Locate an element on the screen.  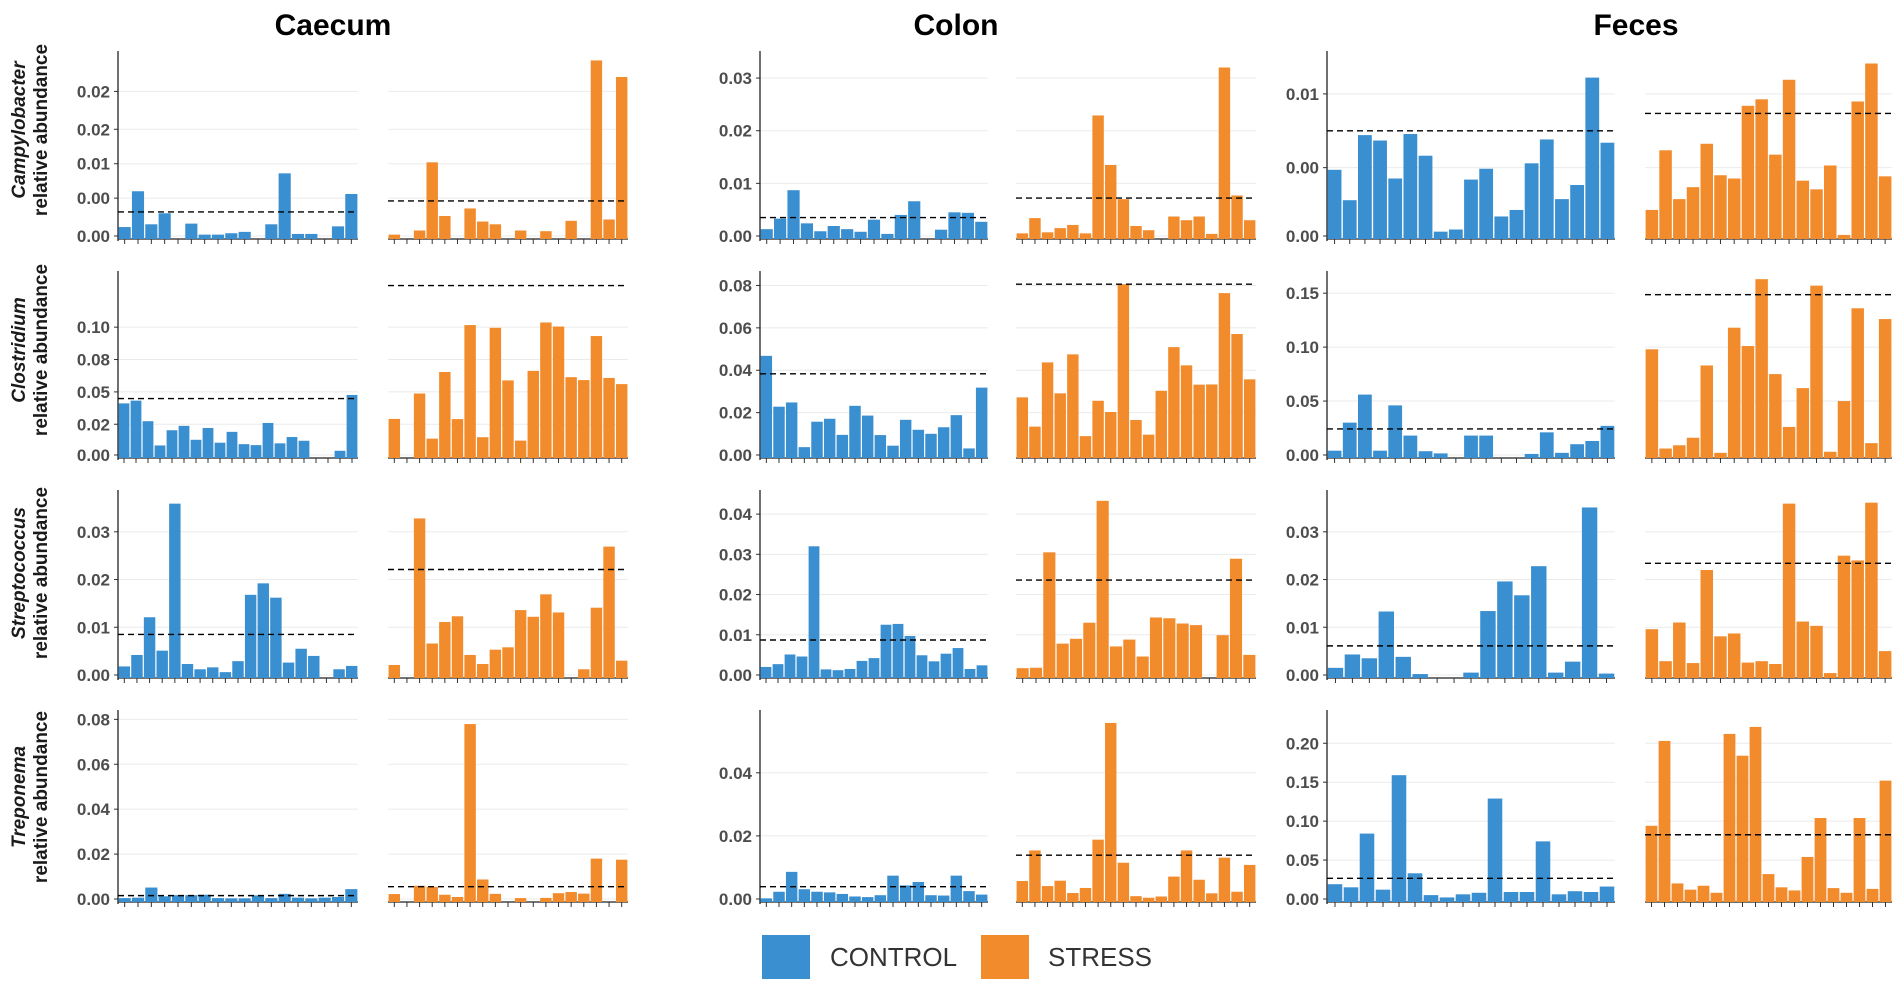
panel-colon-streptococcus: 0.00 0.01 0.02 0.03 0.04 is located at coordinates (987, 587).